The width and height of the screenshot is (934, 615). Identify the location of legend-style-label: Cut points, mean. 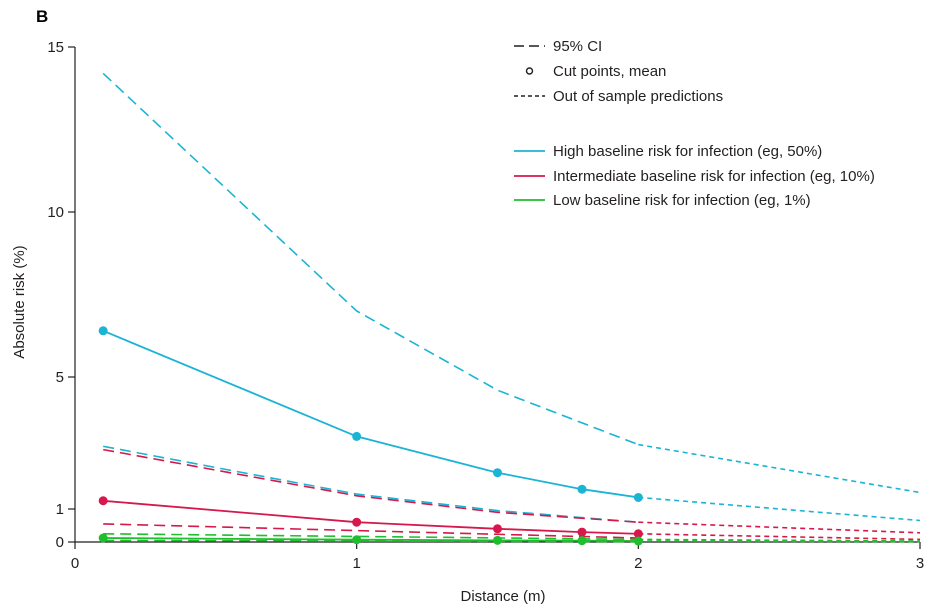
(609, 71).